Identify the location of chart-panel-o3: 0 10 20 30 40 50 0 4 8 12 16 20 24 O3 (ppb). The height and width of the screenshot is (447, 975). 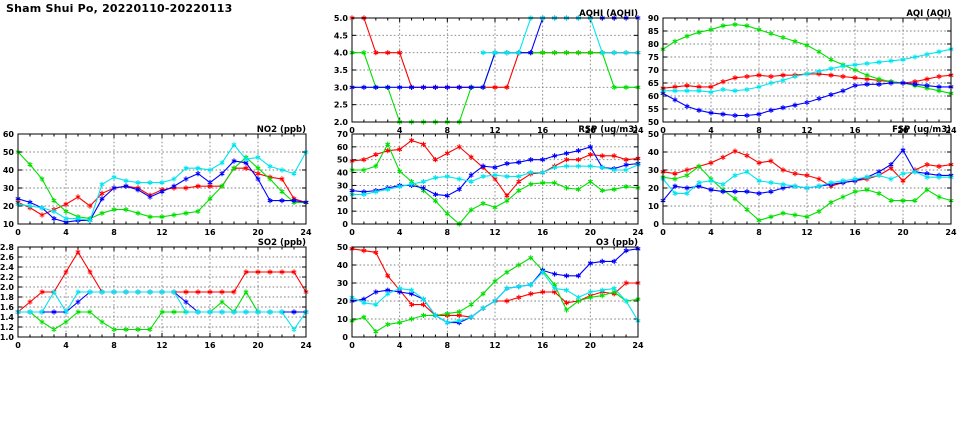
(483, 295).